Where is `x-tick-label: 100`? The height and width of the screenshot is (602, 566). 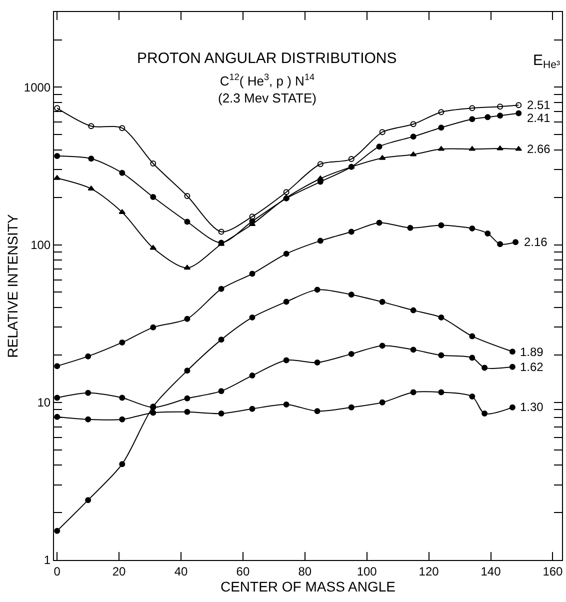 x-tick-label: 100 is located at coordinates (367, 571).